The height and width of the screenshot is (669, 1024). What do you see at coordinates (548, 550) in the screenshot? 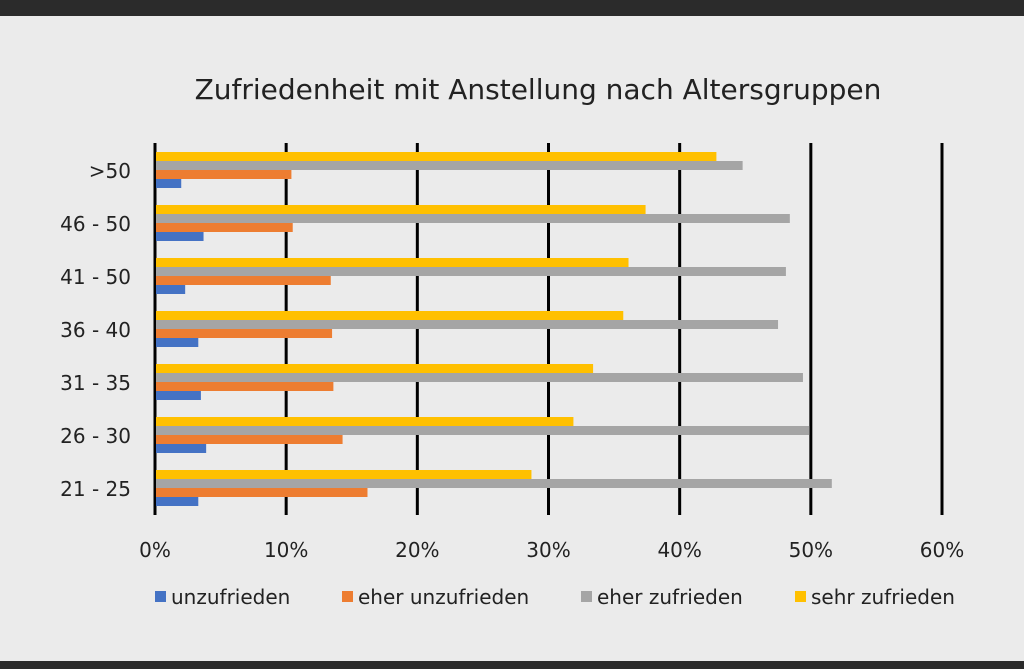
I see `x-tick-label: 30%` at bounding box center [548, 550].